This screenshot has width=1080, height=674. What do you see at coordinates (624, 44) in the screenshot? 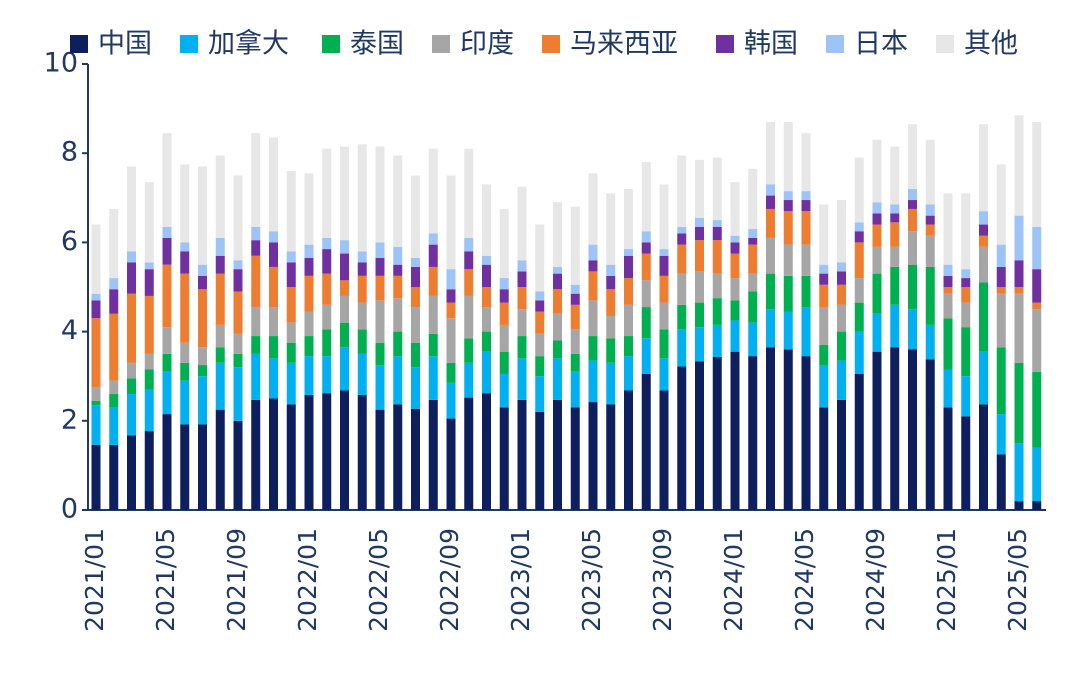
I see `legend-label: 马来西亚` at bounding box center [624, 44].